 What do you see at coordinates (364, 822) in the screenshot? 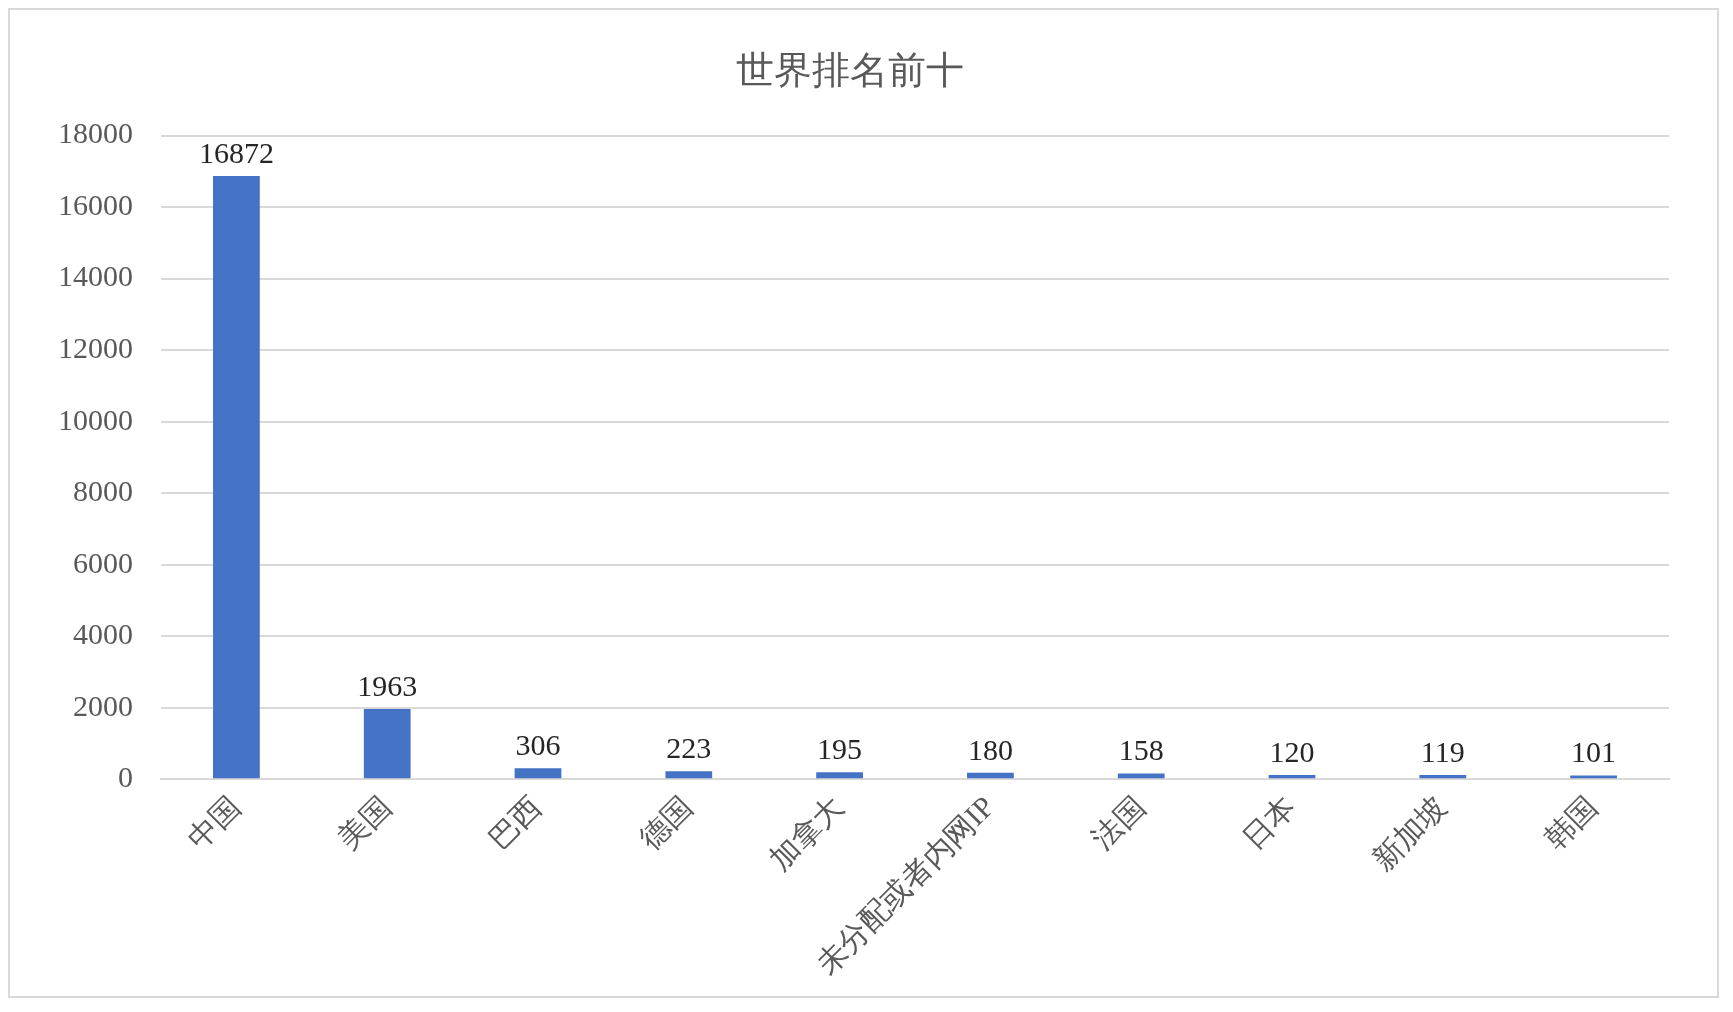
I see `x-tick-label: 美国` at bounding box center [364, 822].